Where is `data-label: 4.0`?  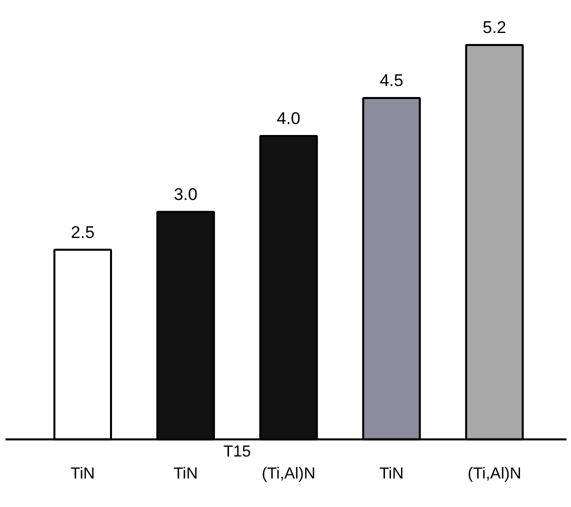 data-label: 4.0 is located at coordinates (288, 118).